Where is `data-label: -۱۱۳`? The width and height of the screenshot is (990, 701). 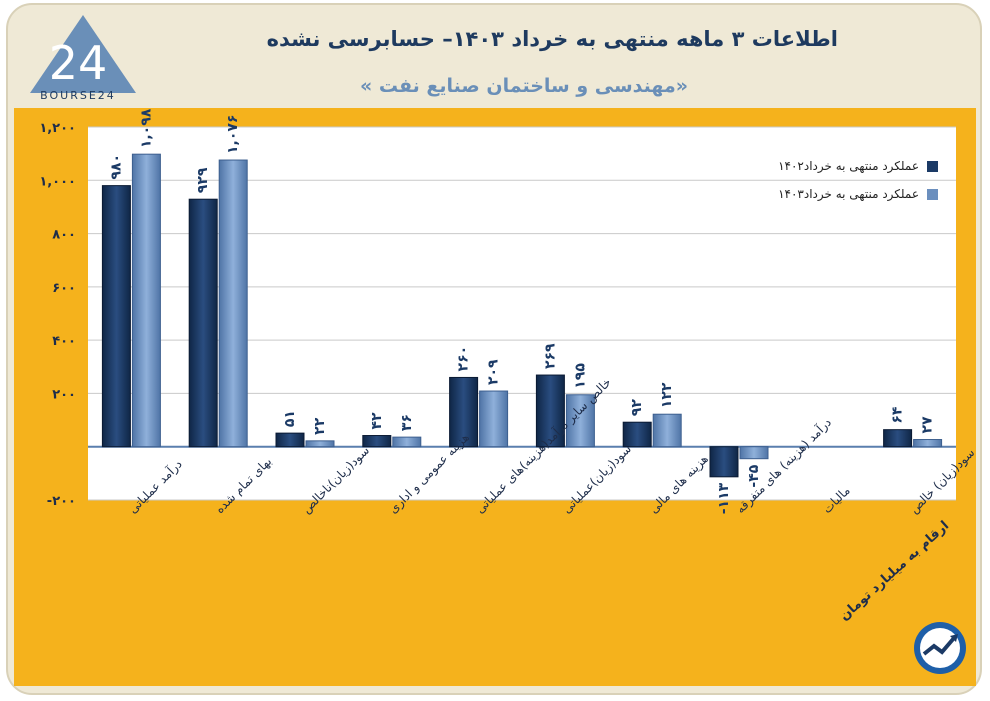 data-label: -۱۱۳ is located at coordinates (724, 498).